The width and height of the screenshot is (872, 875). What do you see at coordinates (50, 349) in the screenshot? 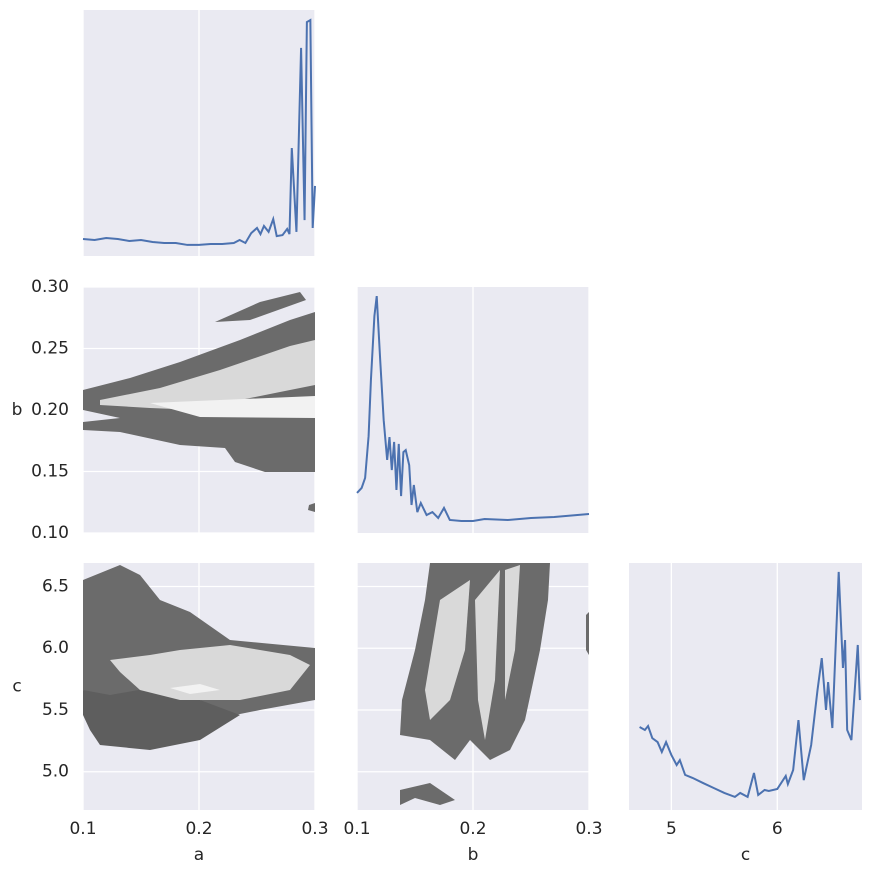
I see `y-tick-label: 0.25` at bounding box center [50, 349].